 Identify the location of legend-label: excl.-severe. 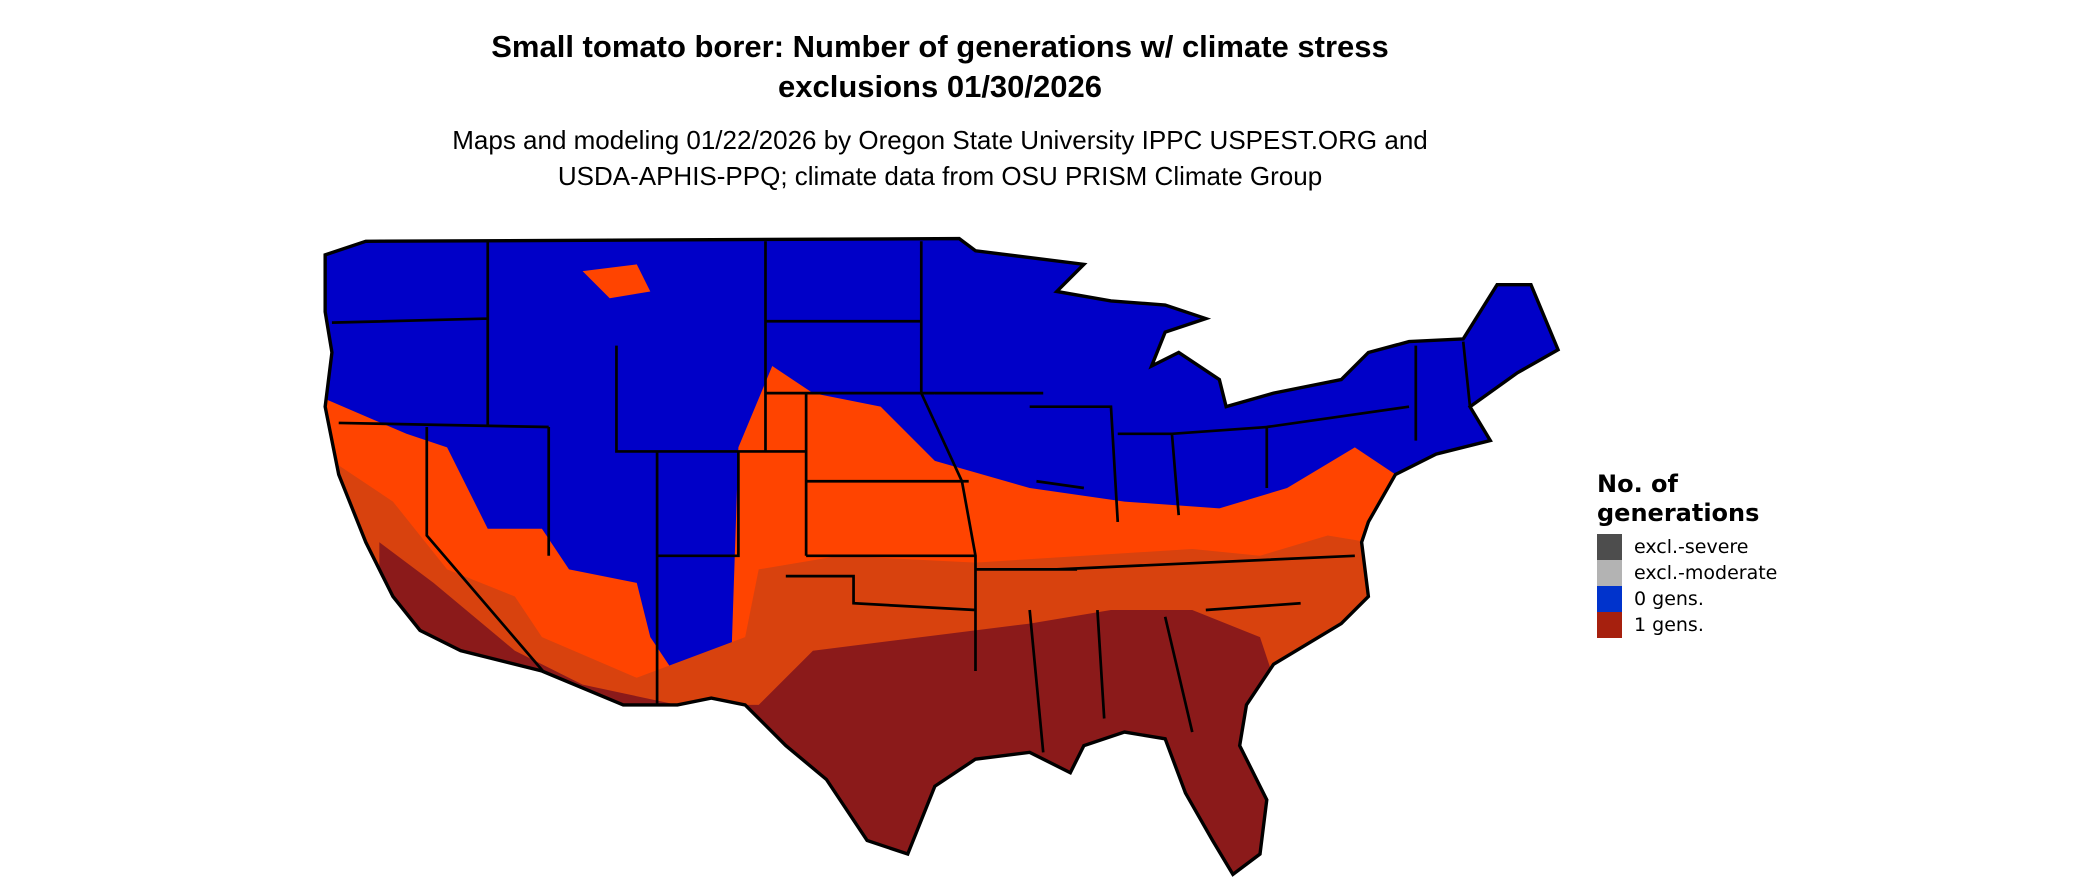
(1691, 547).